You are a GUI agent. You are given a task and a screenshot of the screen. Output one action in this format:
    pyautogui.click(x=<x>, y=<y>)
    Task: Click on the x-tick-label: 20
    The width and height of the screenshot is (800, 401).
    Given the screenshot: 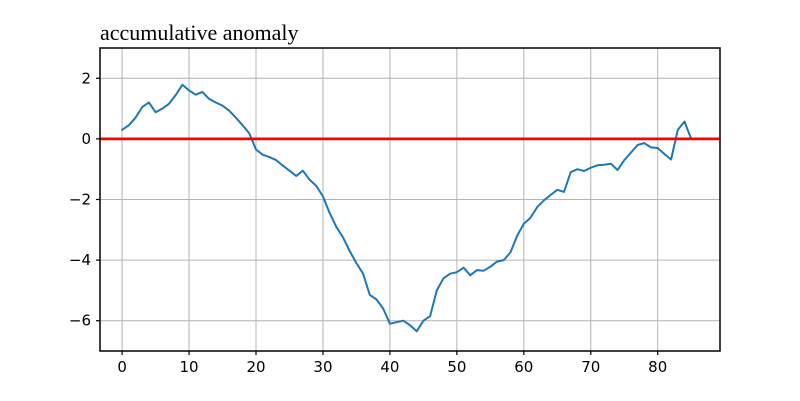 What is the action you would take?
    pyautogui.click(x=255, y=367)
    